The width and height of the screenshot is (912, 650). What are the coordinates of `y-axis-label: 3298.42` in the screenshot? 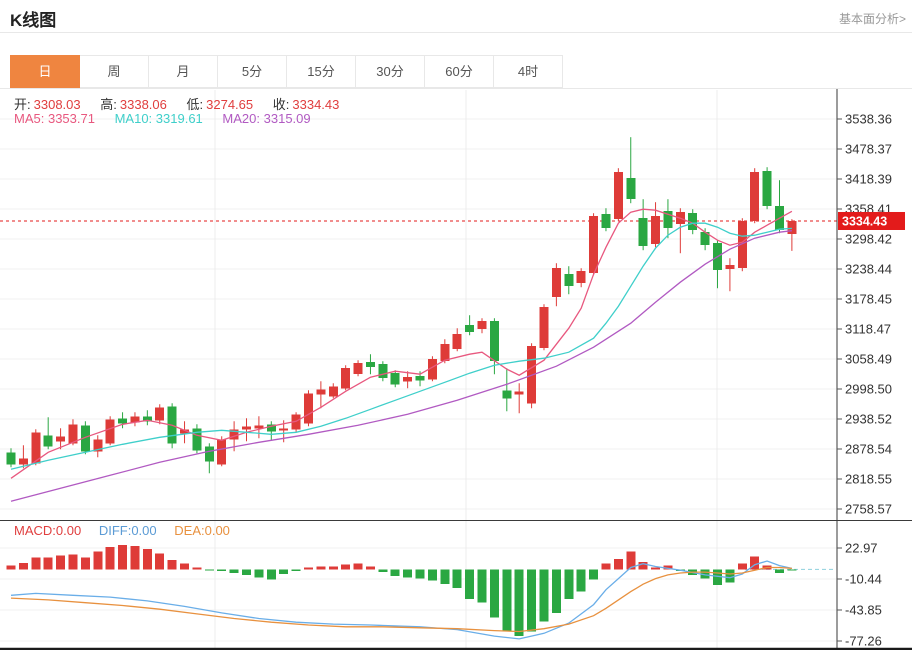 It's located at (868, 239).